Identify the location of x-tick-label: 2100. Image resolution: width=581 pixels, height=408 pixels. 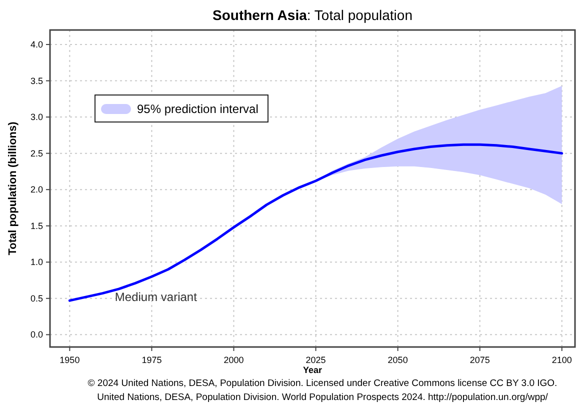
(562, 360).